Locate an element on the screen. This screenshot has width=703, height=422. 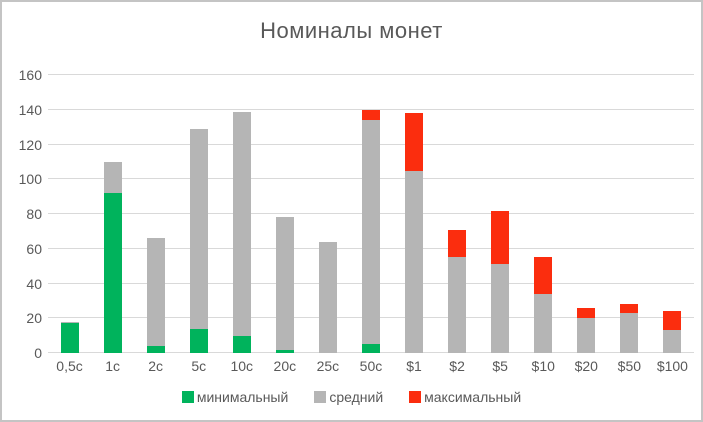
x-axis-label: 10c is located at coordinates (242, 366).